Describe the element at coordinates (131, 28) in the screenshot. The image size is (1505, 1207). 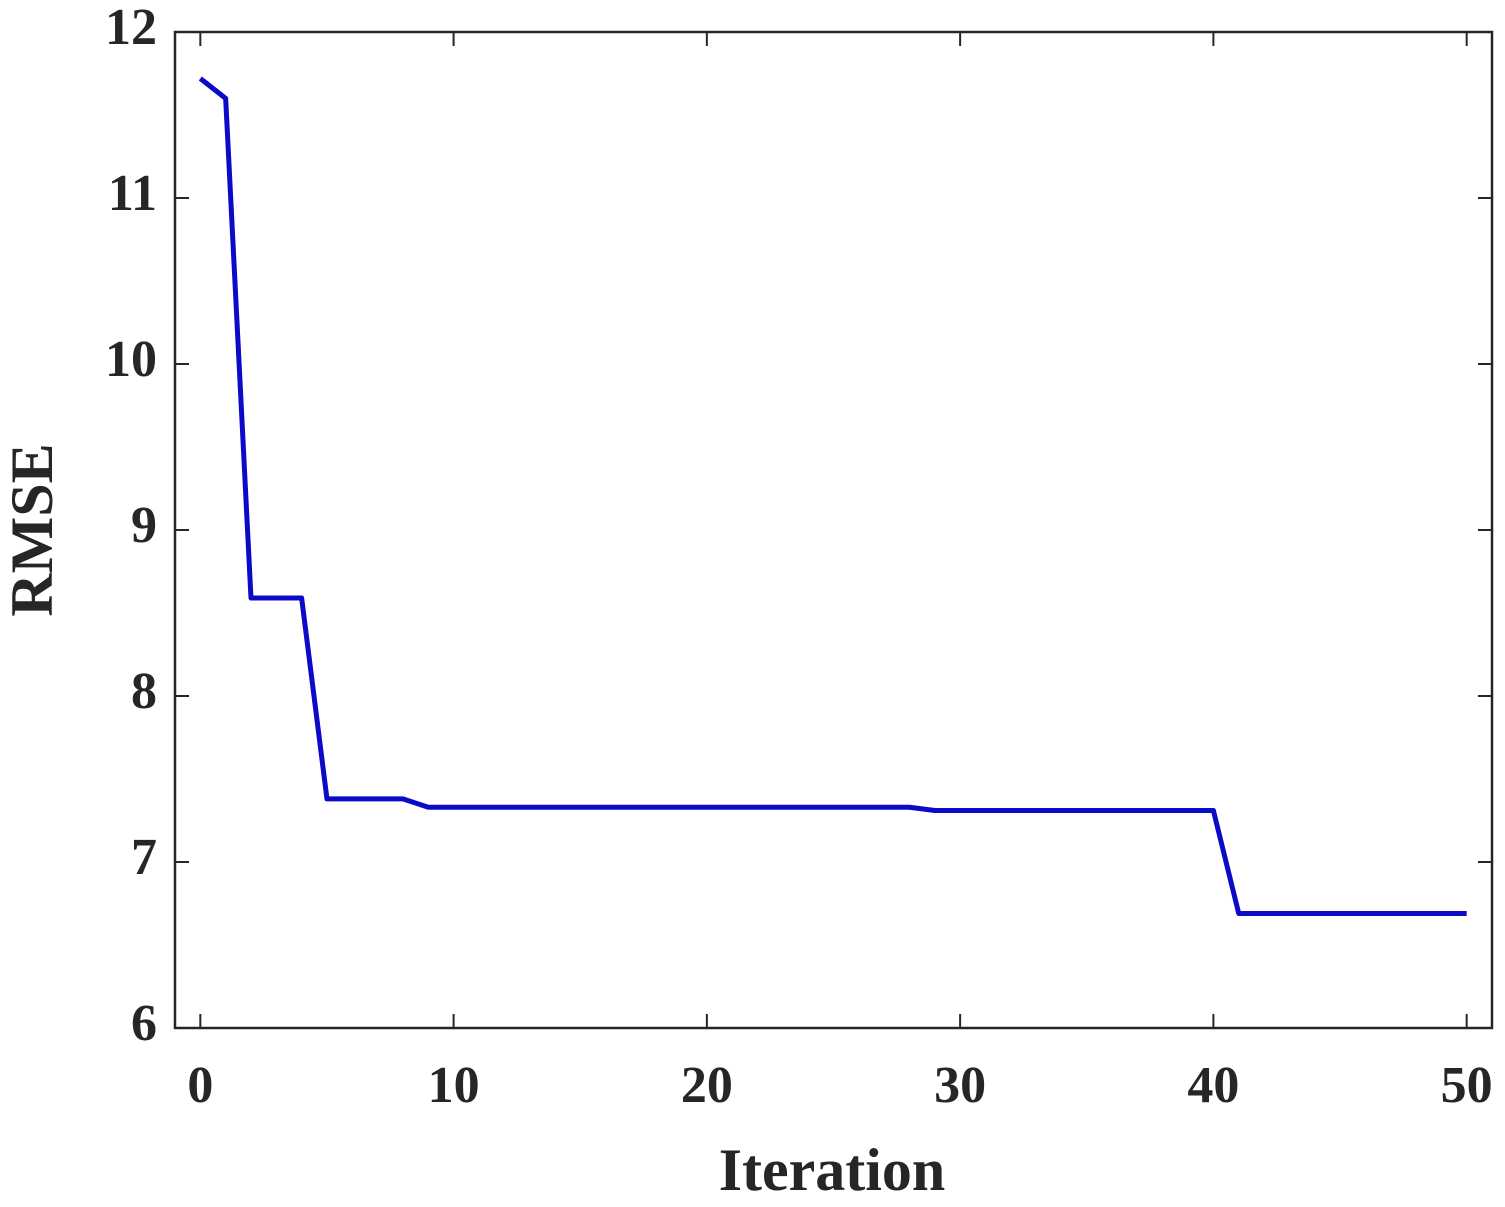
I see `y-tick-label: 12` at that location.